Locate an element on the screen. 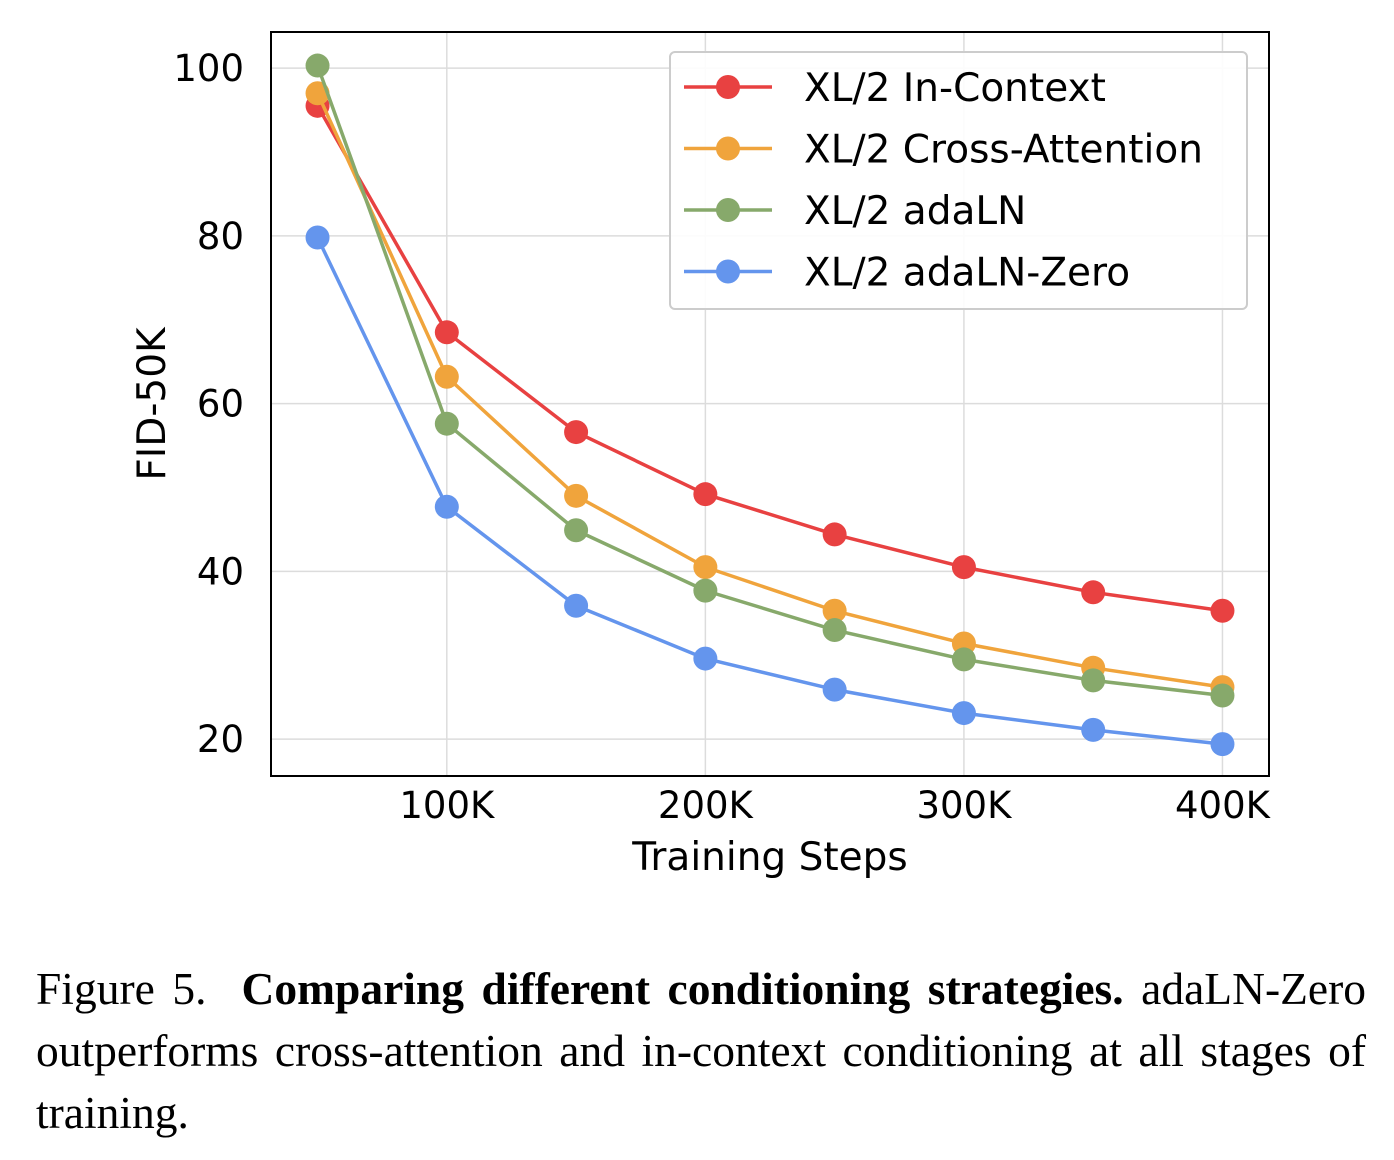 Image resolution: width=1394 pixels, height=1160 pixels. x-tick-label: 300K is located at coordinates (964, 805).